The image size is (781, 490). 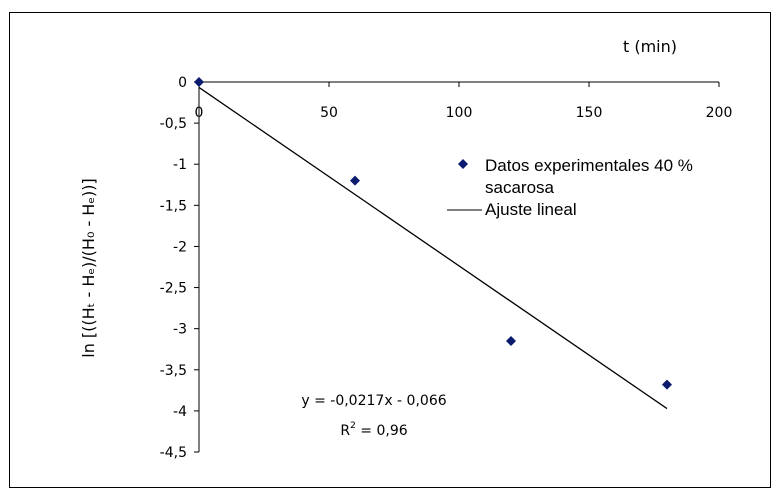 I want to click on legend-label-series-1-line-1: Datos experimentales 40 %, so click(x=589, y=165).